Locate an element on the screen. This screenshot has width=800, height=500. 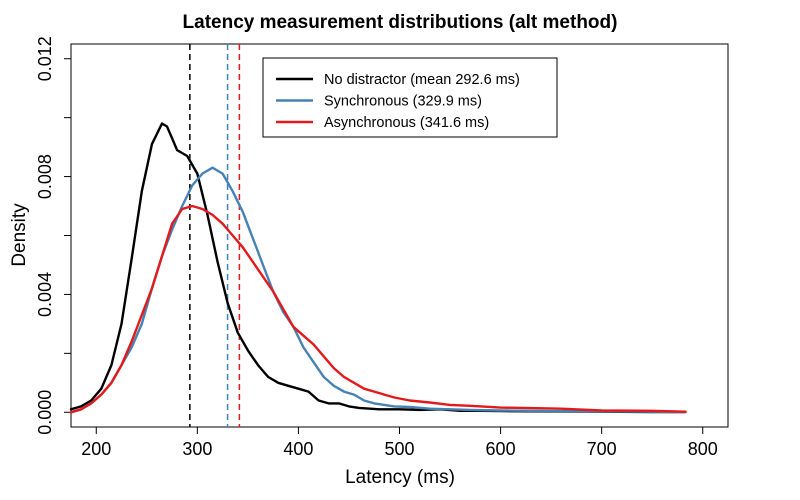
x-tick-label: 300 is located at coordinates (197, 449).